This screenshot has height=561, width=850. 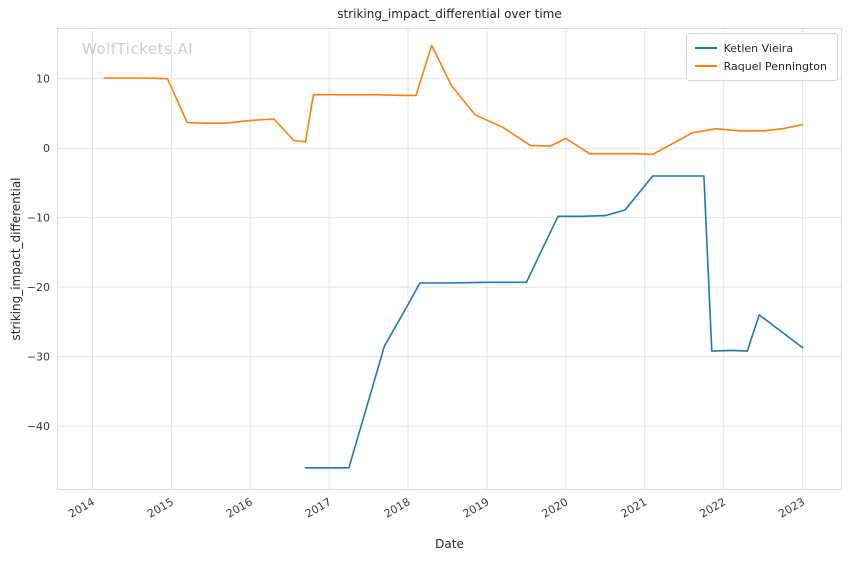 I want to click on x-tick-label: 2020, so click(x=555, y=507).